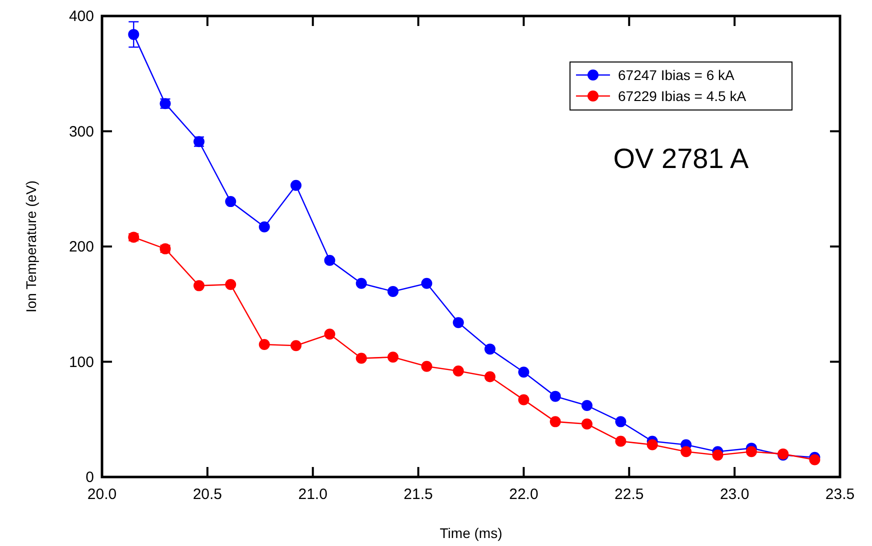  Describe the element at coordinates (81, 362) in the screenshot. I see `y-tick-label: 100` at that location.